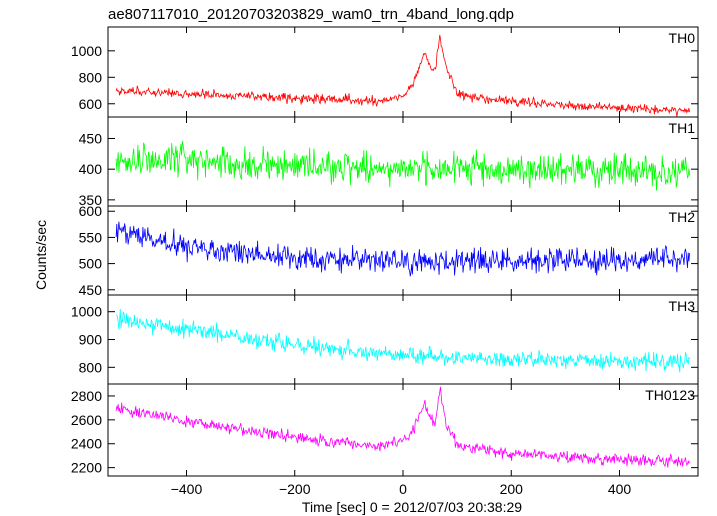 The image size is (717, 516). Describe the element at coordinates (682, 38) in the screenshot. I see `series-label: TH0` at that location.